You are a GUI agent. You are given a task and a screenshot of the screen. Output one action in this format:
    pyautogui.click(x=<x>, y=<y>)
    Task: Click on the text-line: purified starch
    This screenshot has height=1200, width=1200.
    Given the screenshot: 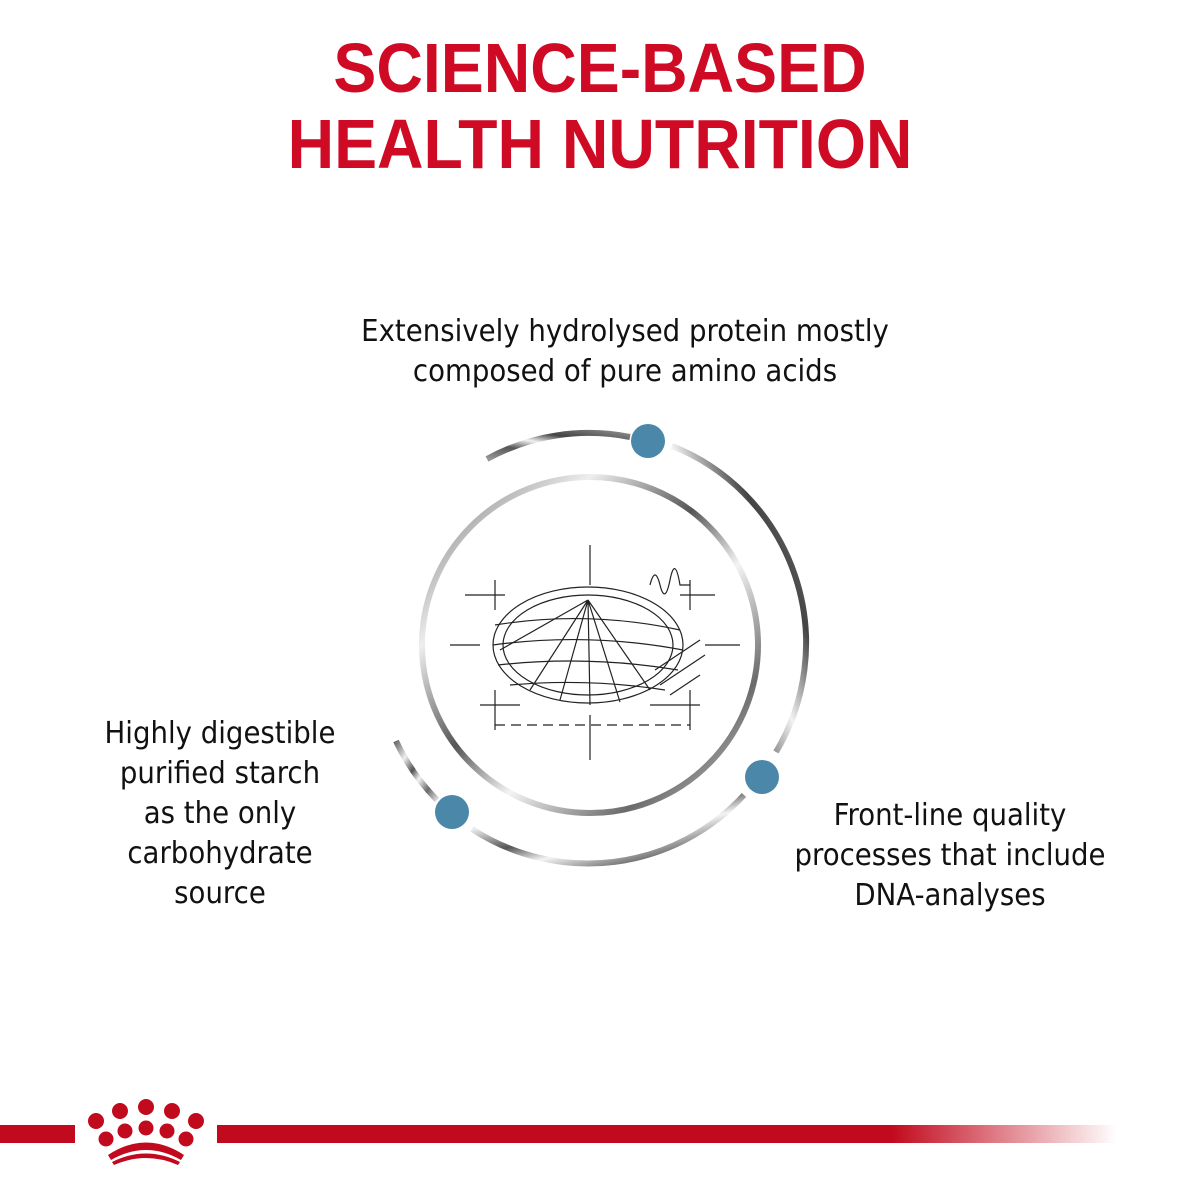 What is the action you would take?
    pyautogui.click(x=220, y=773)
    